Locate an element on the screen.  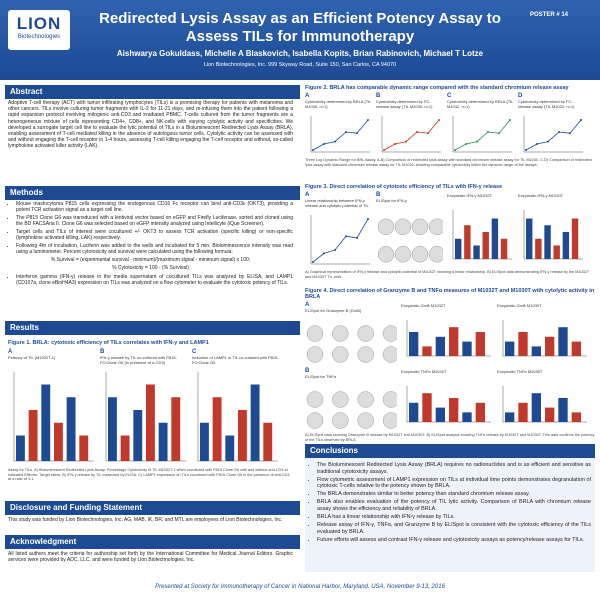
section-heading: Methods is located at coordinates (152, 193).